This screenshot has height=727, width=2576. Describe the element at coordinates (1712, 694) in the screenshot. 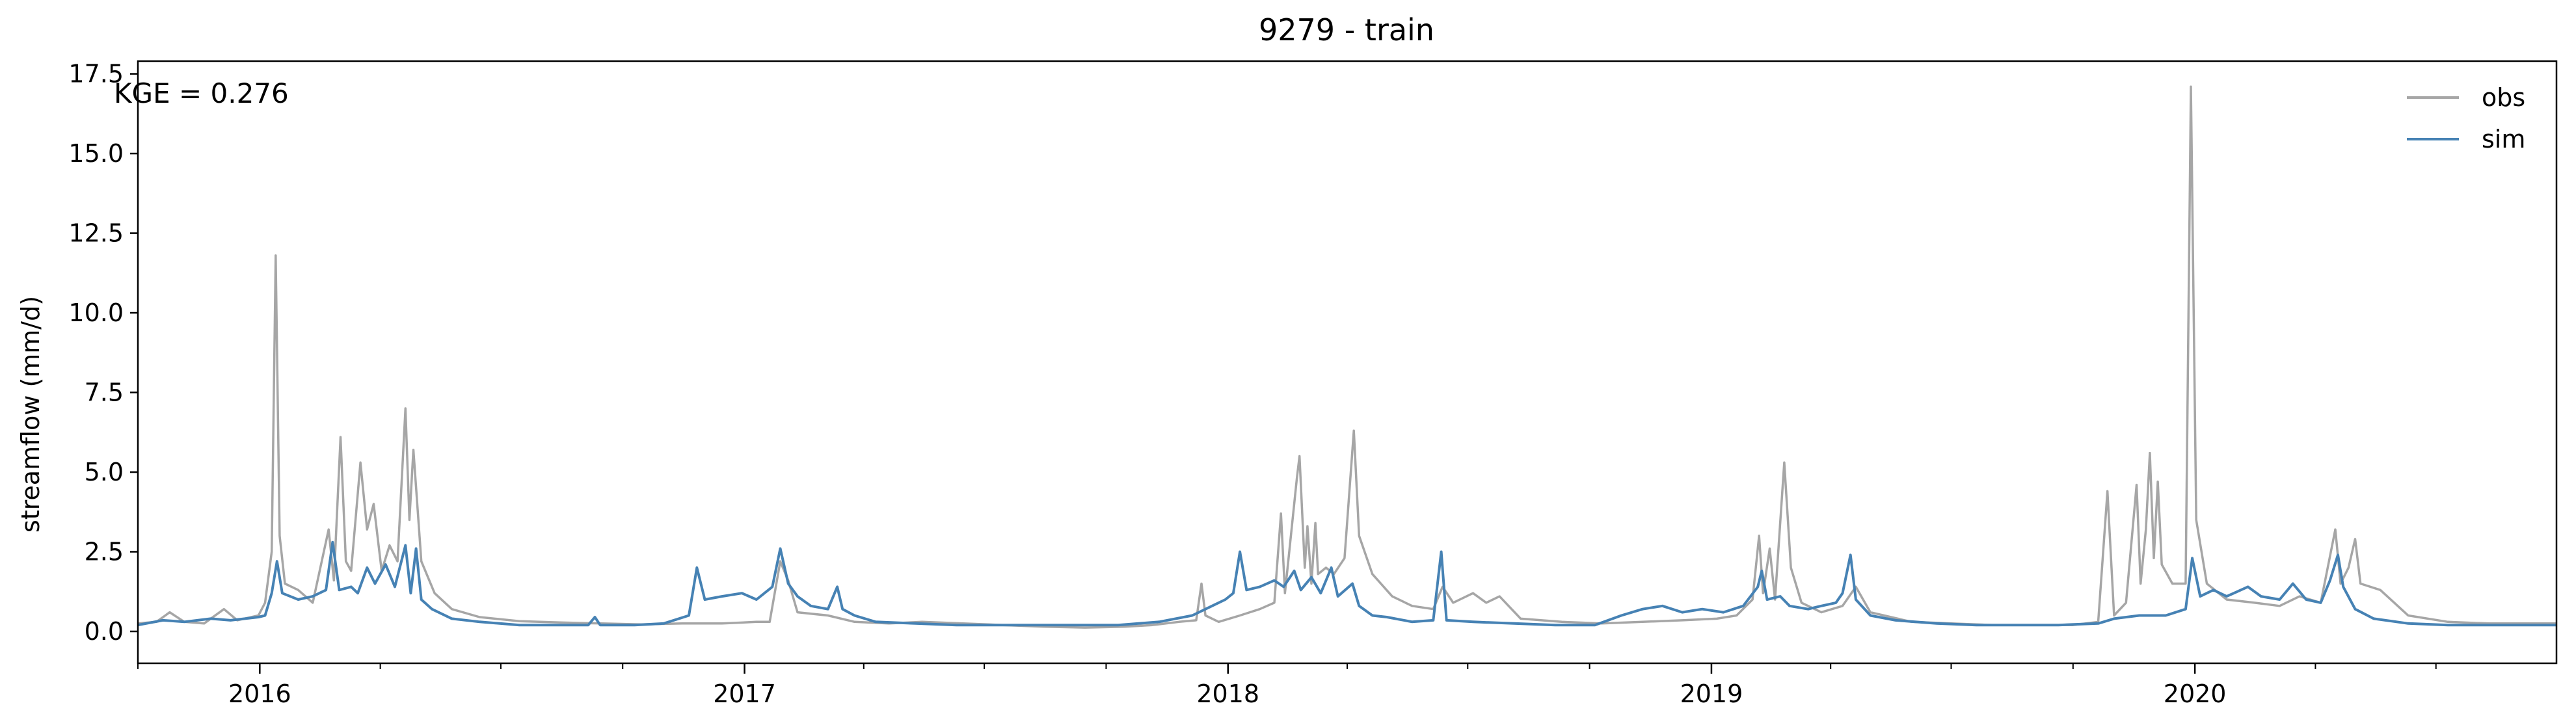

I see `x-tick-label: 2019` at that location.